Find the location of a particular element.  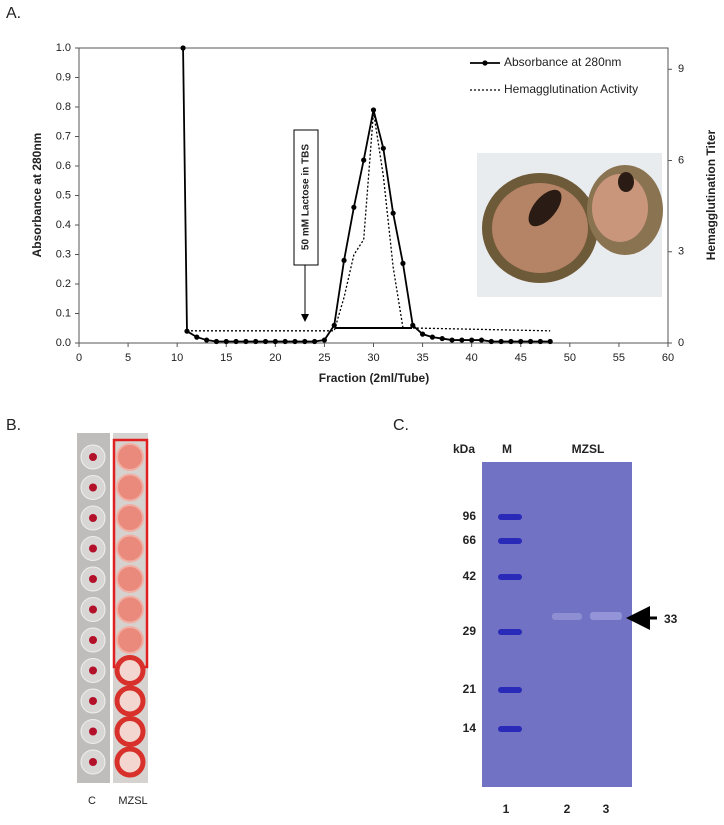

legend-label: Hemagglutination Activity is located at coordinates (571, 89).